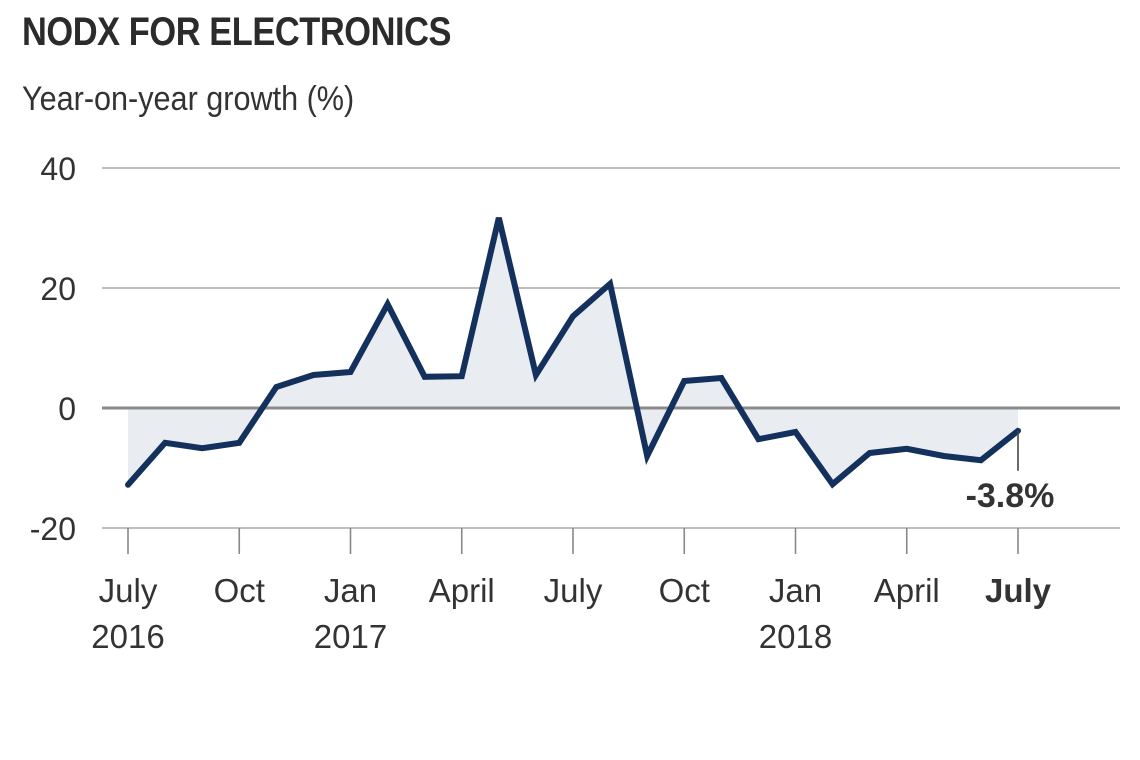 This screenshot has width=1140, height=760. What do you see at coordinates (795, 636) in the screenshot?
I see `x-tick-year-label: 2018` at bounding box center [795, 636].